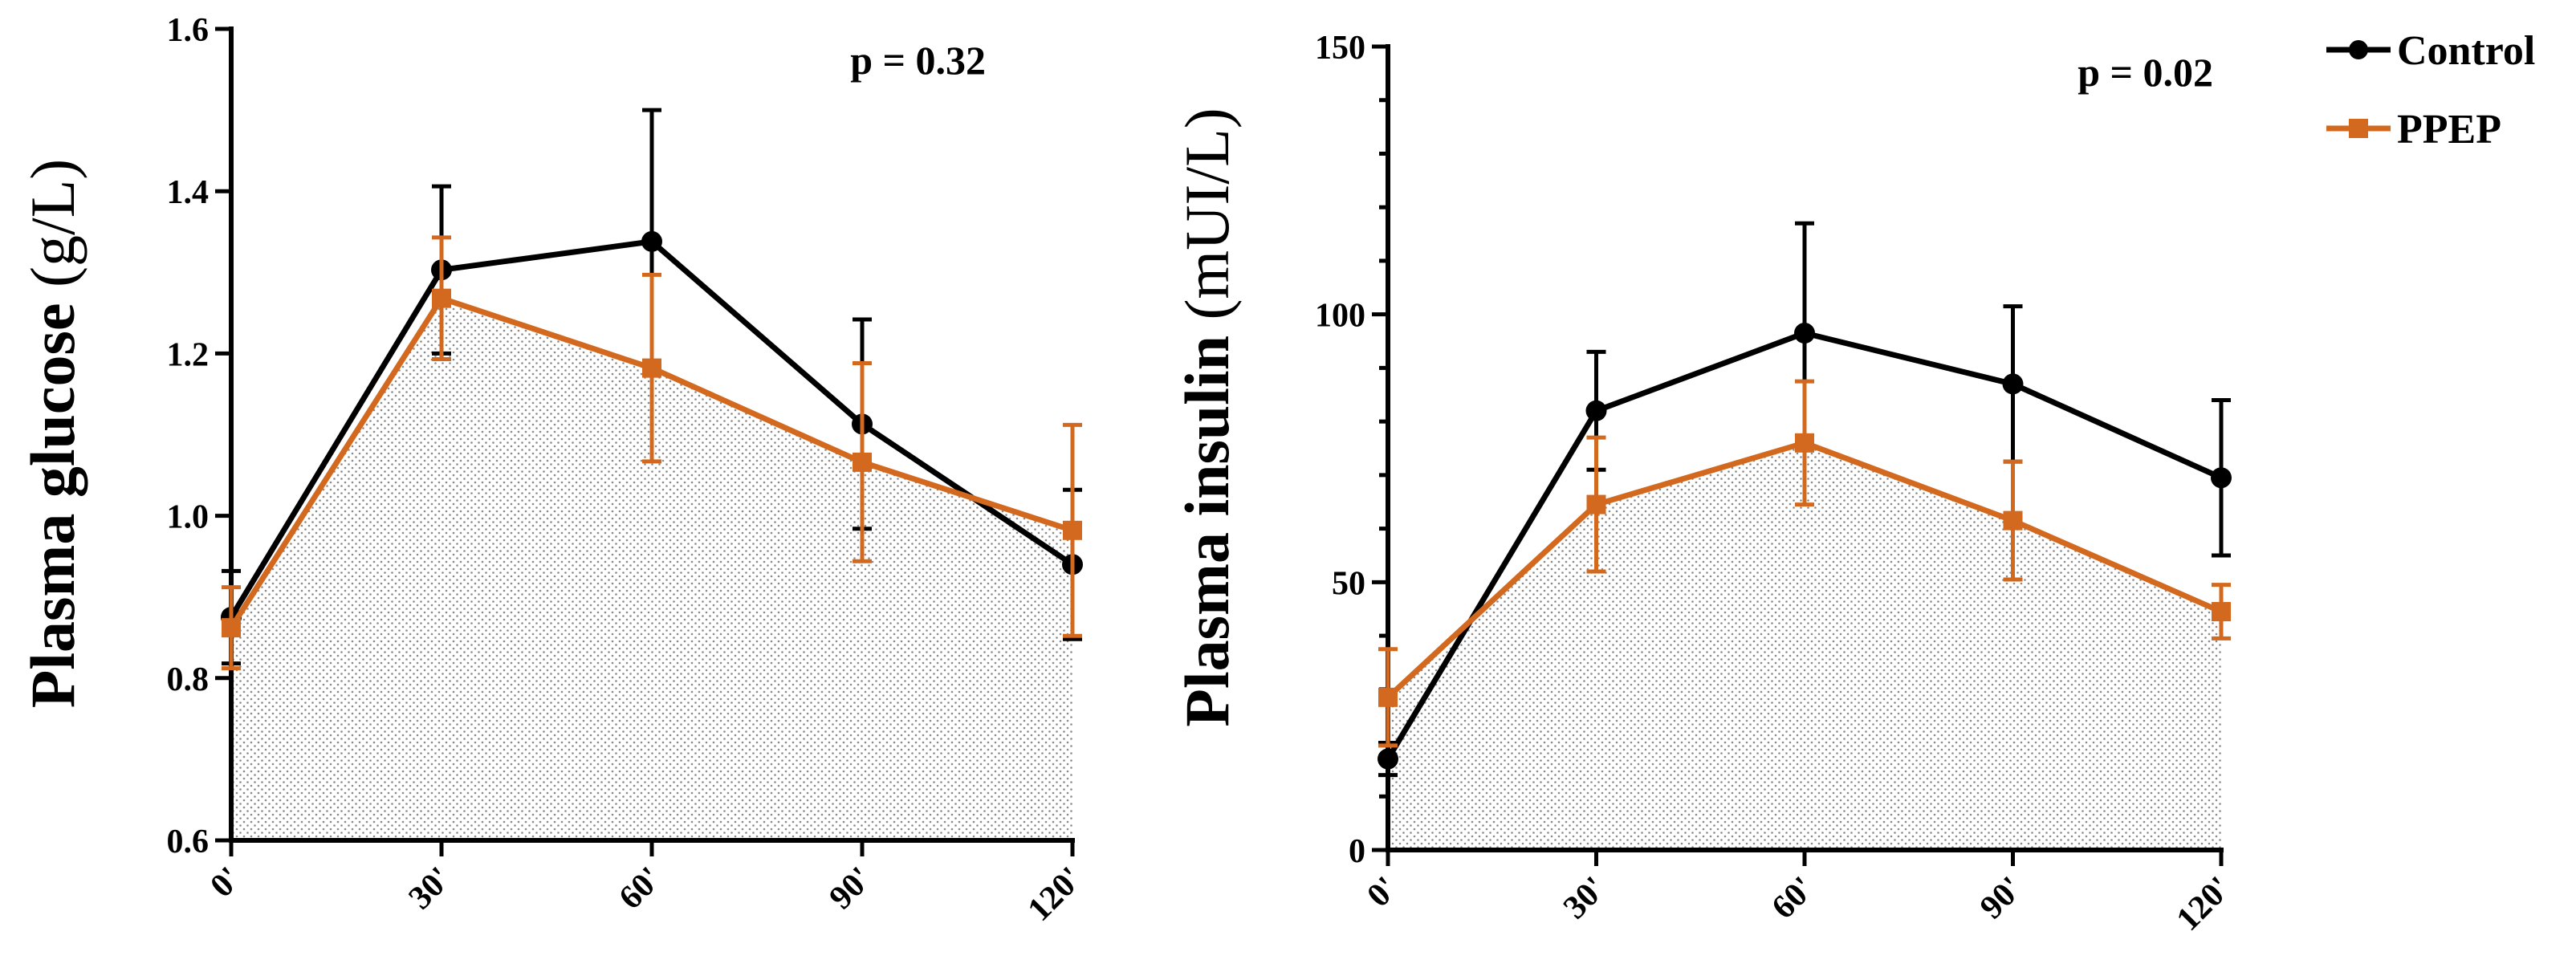 The image size is (2576, 972). What do you see at coordinates (1585, 898) in the screenshot?
I see `insulin-x-tick-label: 30'` at bounding box center [1585, 898].